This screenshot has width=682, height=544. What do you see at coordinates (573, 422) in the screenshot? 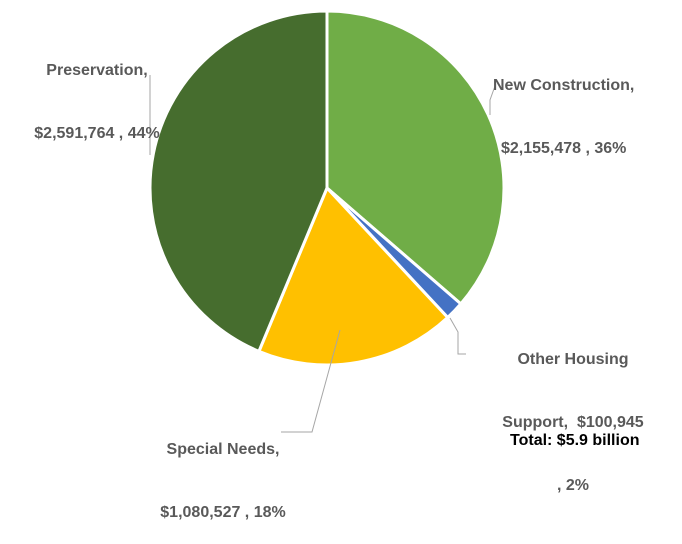
I see `label-other-housing-value: Support, $100,945` at bounding box center [573, 422].